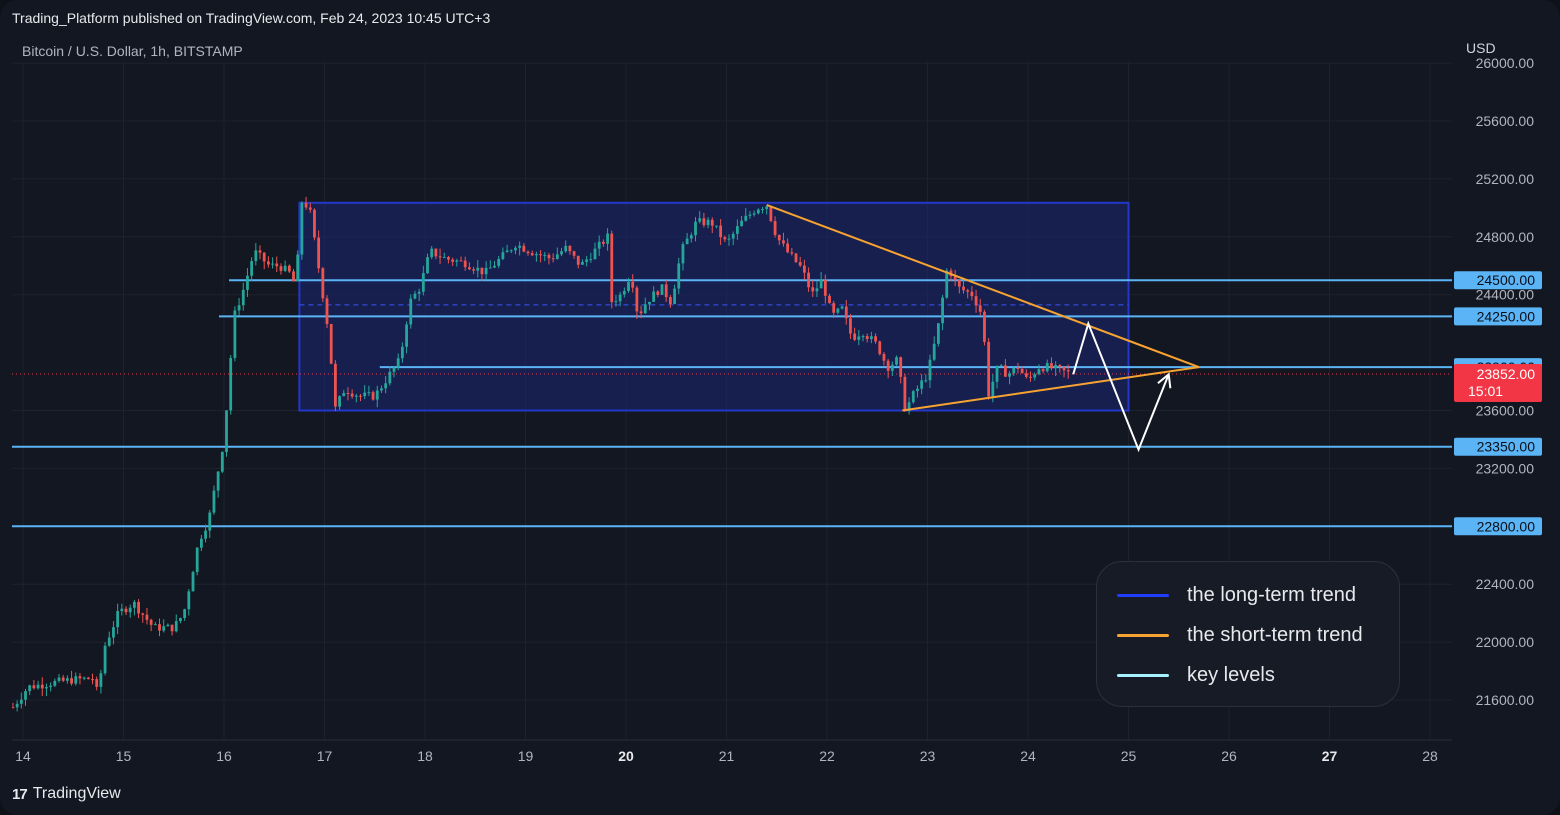 The height and width of the screenshot is (815, 1560). I want to click on key-level-label: 22800.00, so click(1506, 526).